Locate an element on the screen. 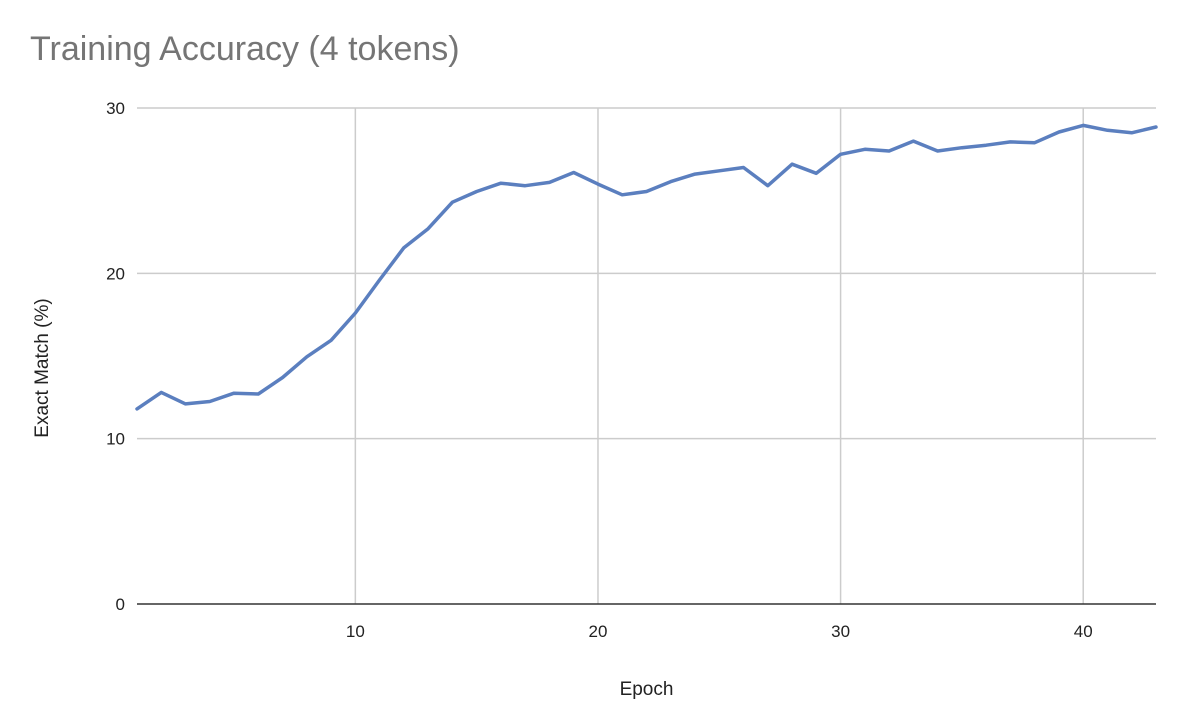  x-tick-label: 30 is located at coordinates (840, 631).